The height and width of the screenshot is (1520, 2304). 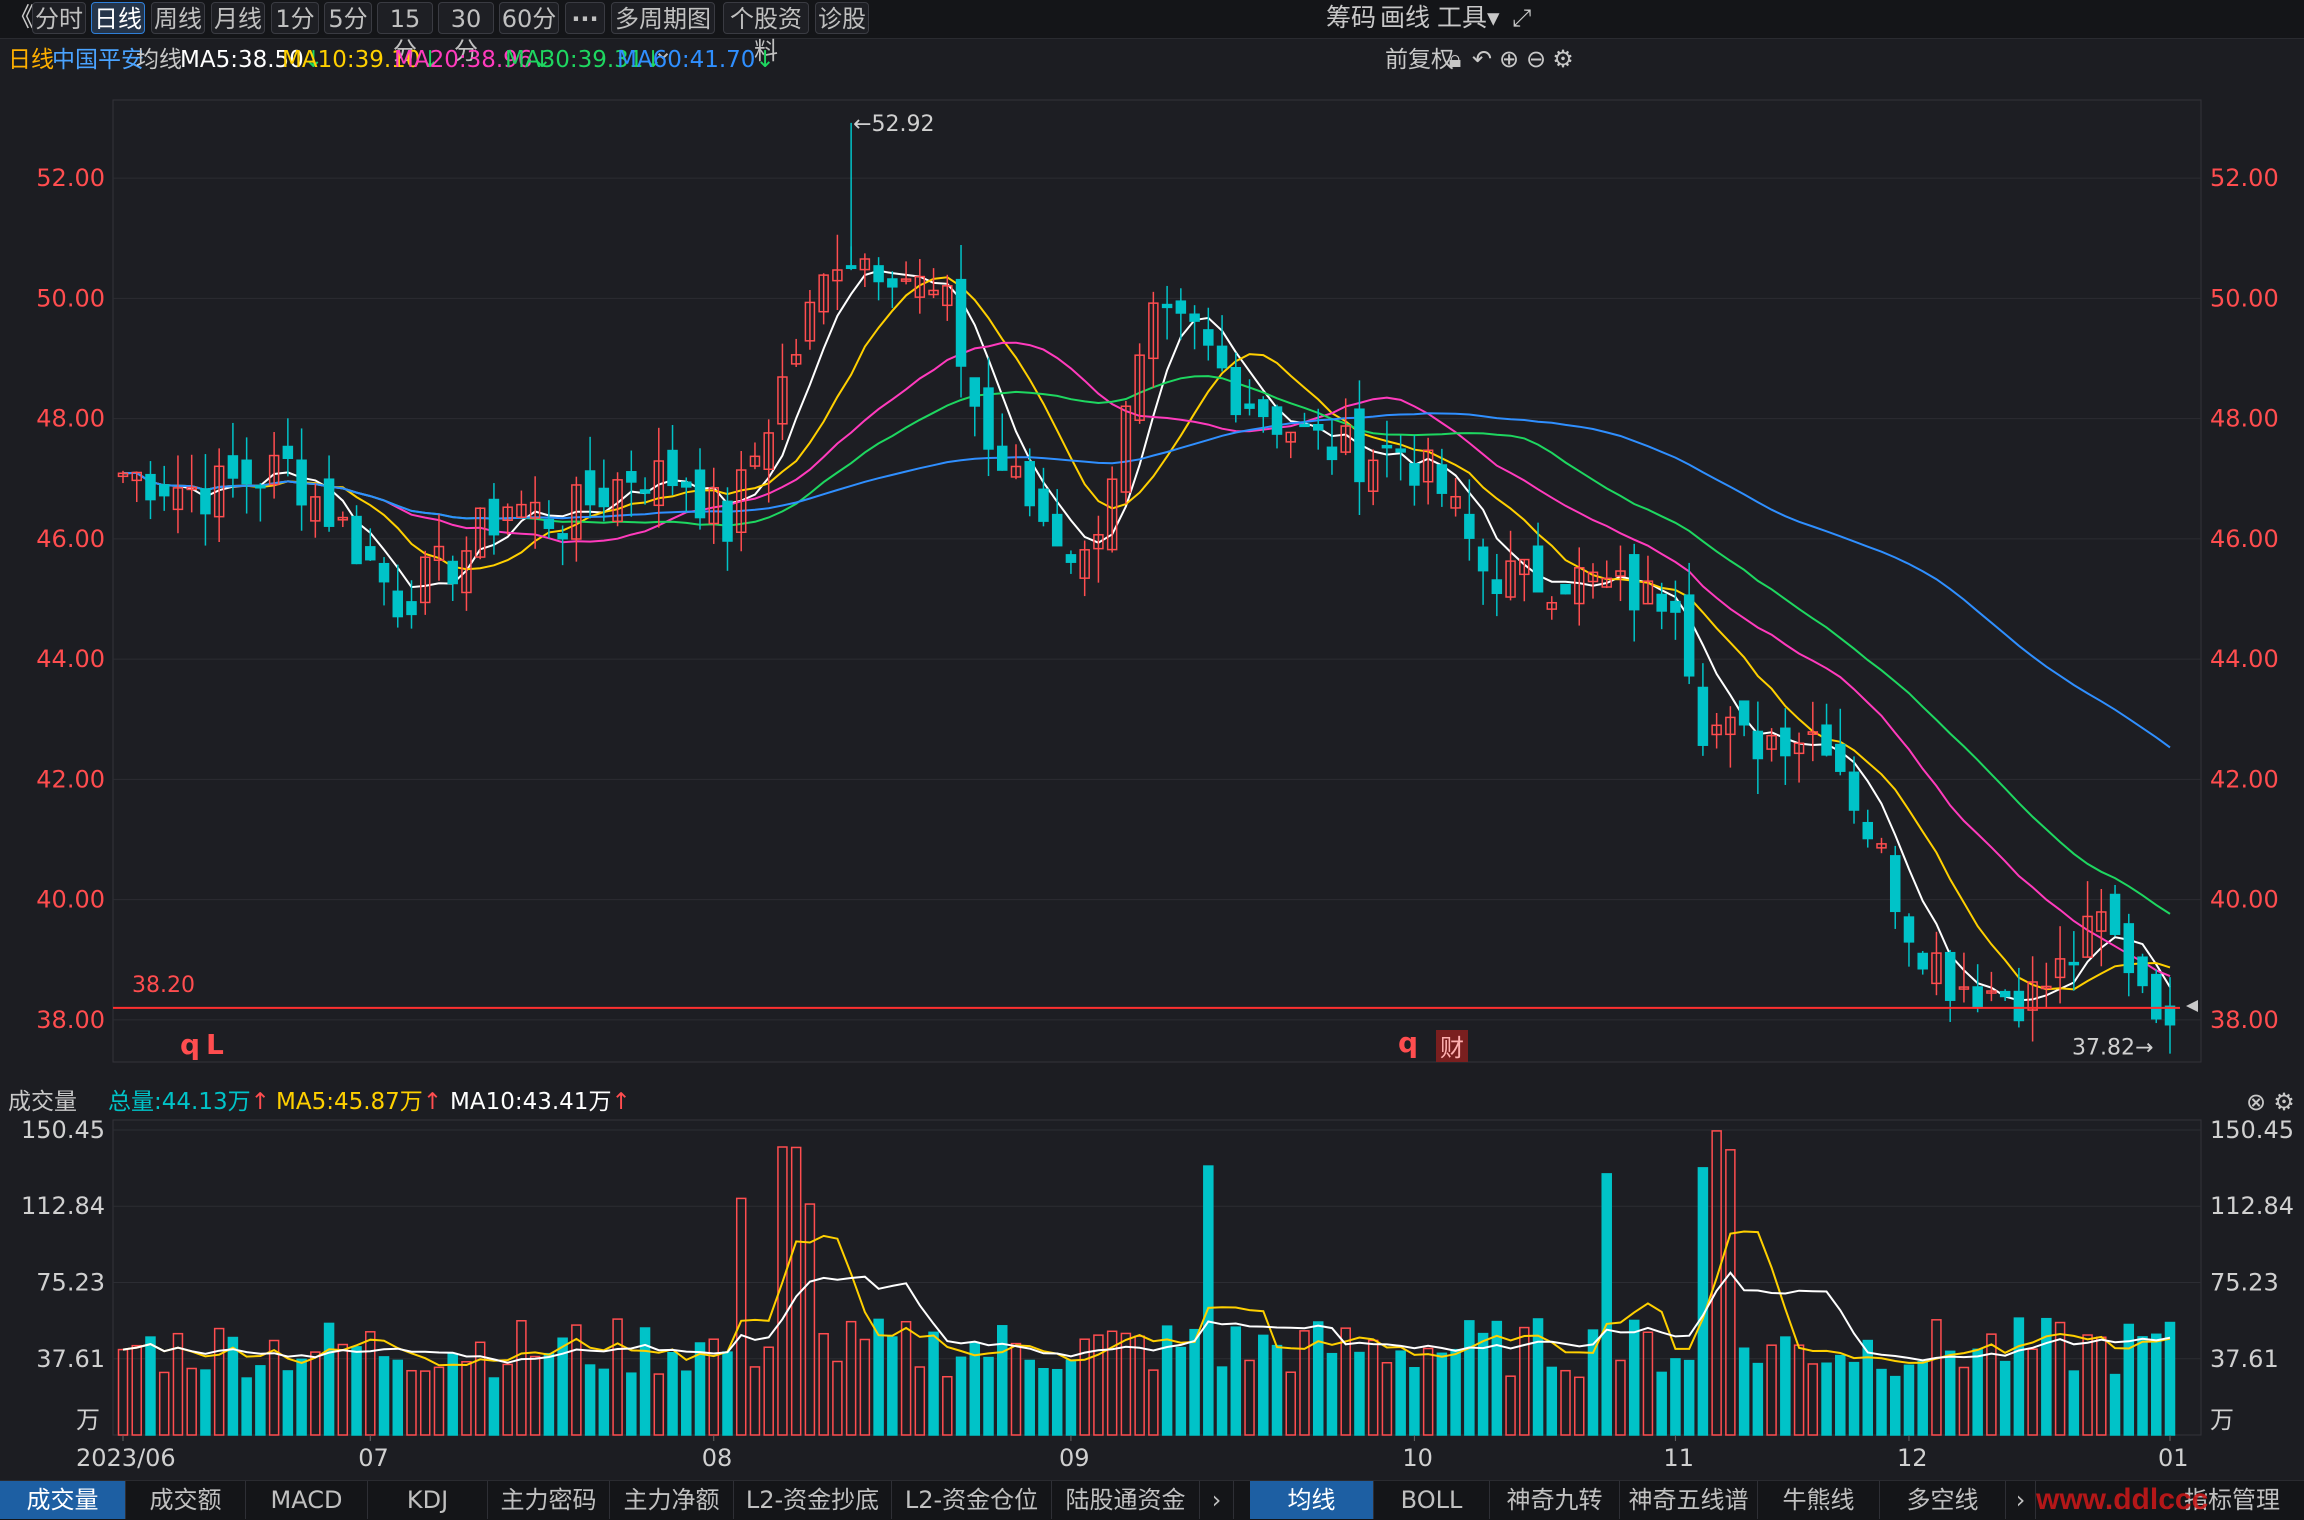 I want to click on tab-ma: 均线, so click(x=1312, y=1500).